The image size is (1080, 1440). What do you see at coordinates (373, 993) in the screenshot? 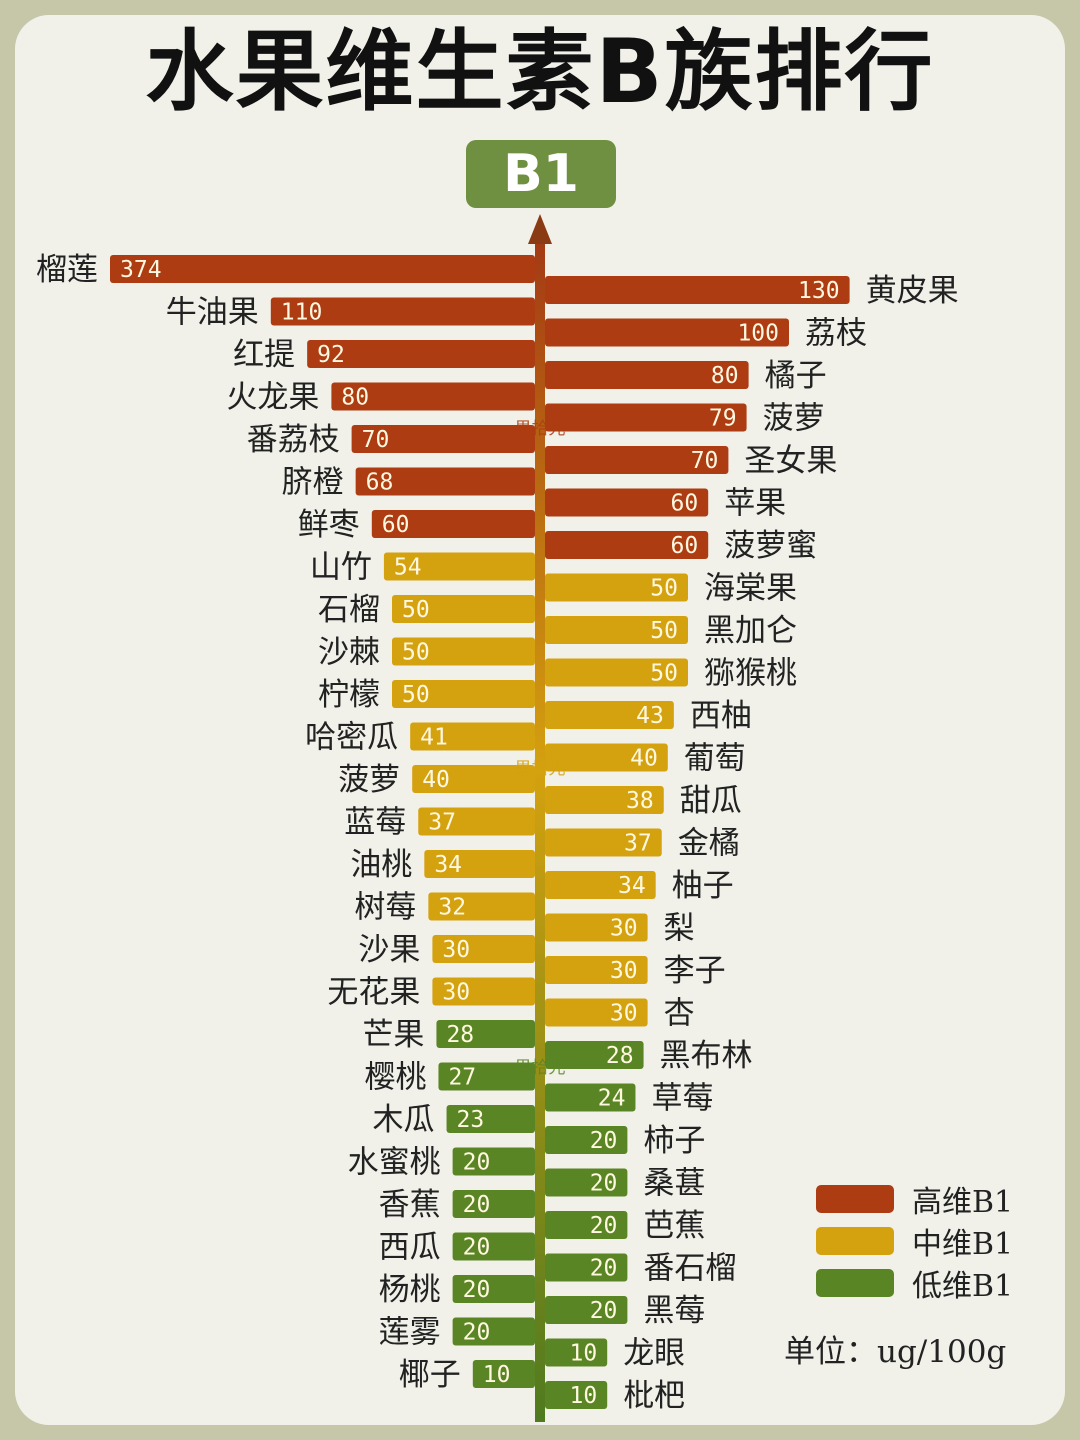
I see `fruit-label-left-18: 无花果` at bounding box center [373, 993].